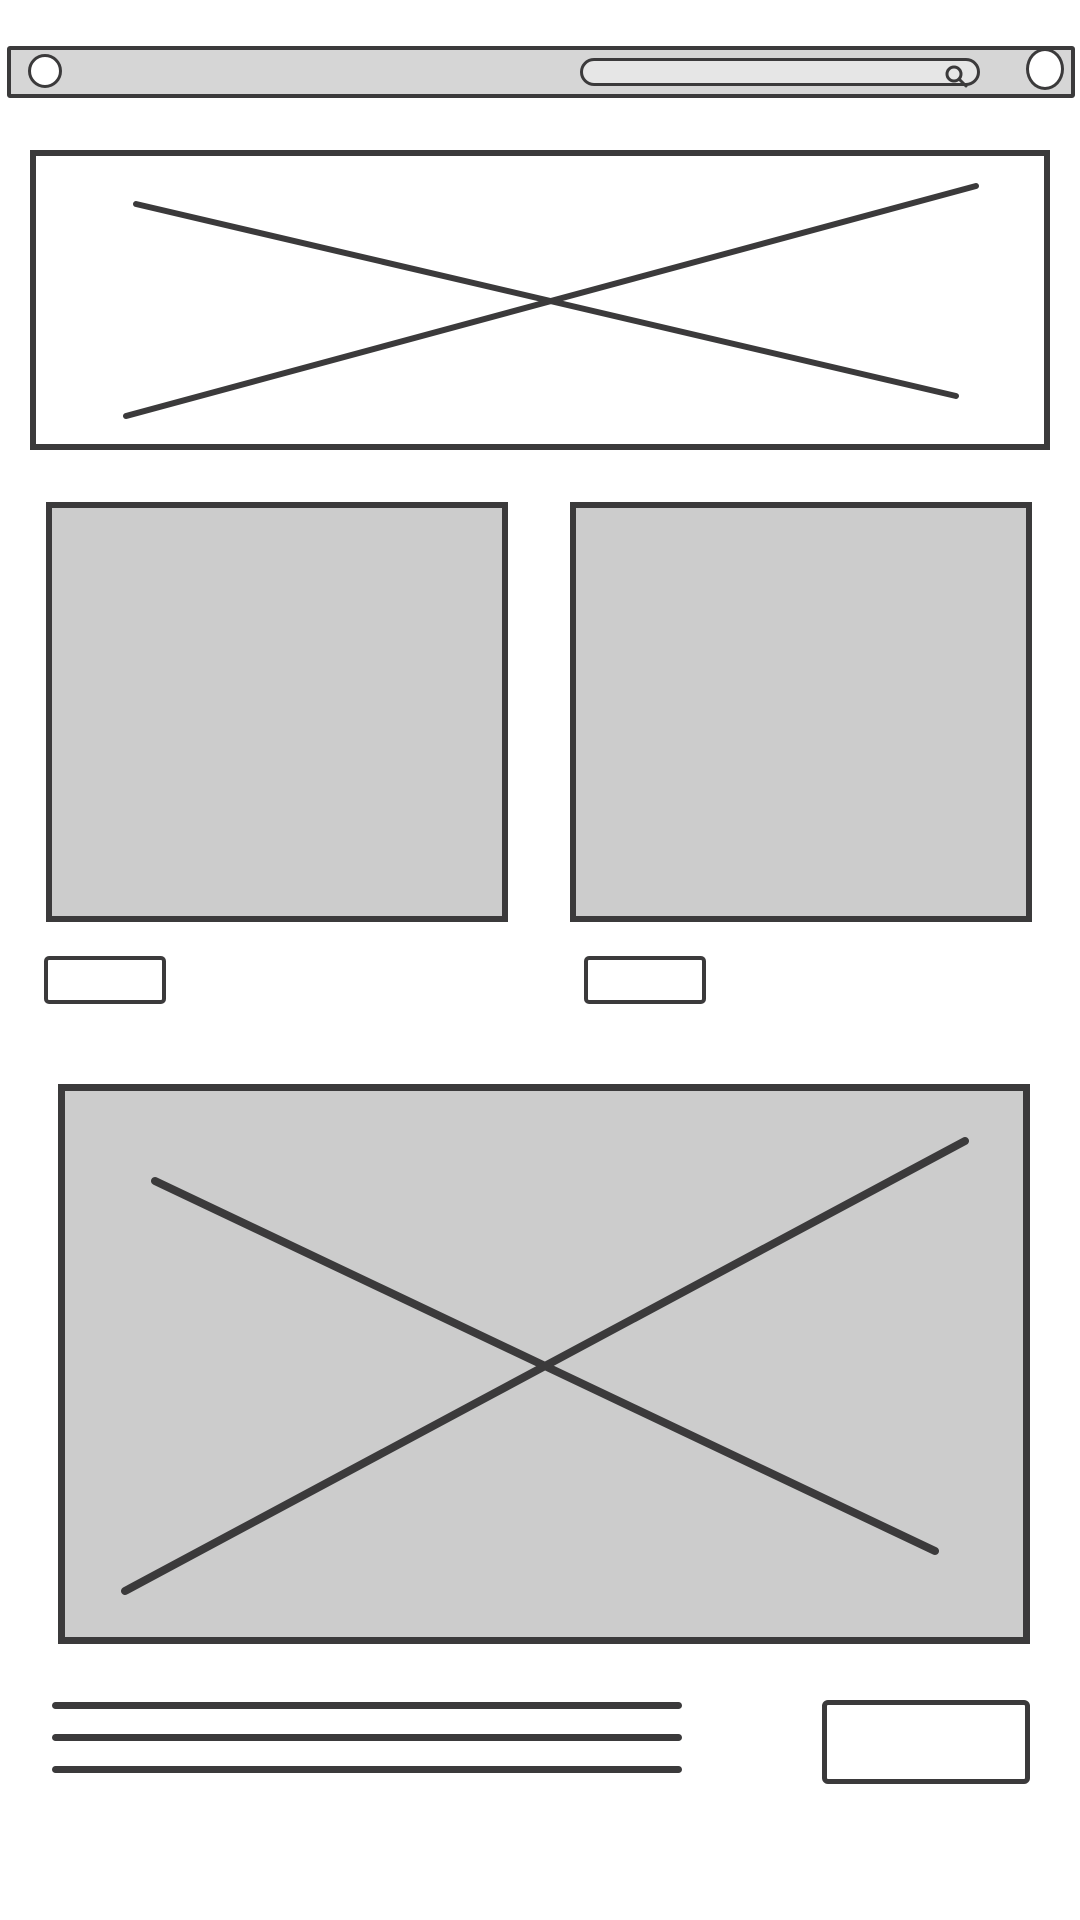  Describe the element at coordinates (45, 71) in the screenshot. I see `menu-circle-icon` at that location.